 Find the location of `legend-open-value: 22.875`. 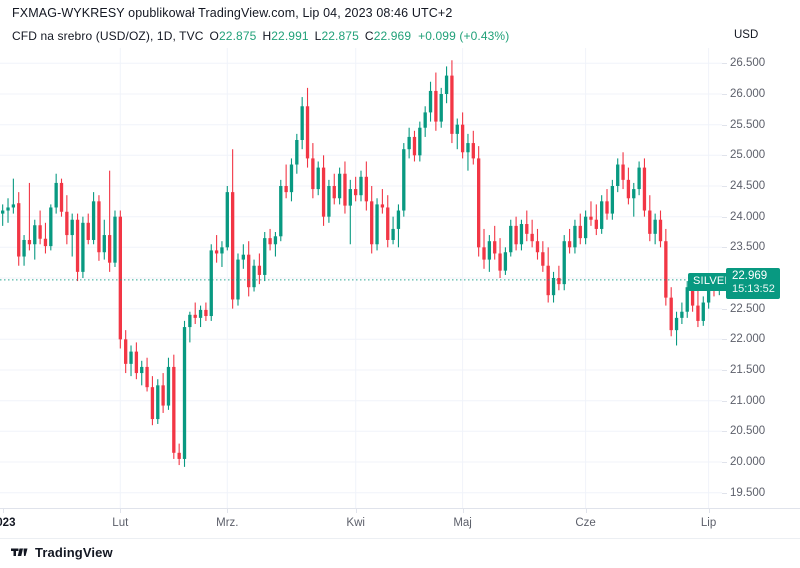

legend-open-value: 22.875 is located at coordinates (238, 36).